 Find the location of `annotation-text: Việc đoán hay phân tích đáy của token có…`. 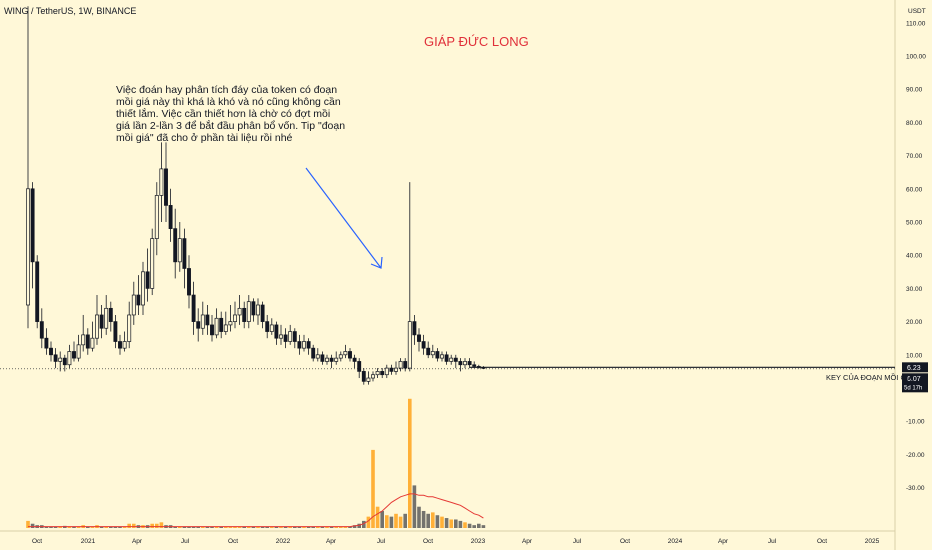

annotation-text: Việc đoán hay phân tích đáy của token có… is located at coordinates (231, 114).